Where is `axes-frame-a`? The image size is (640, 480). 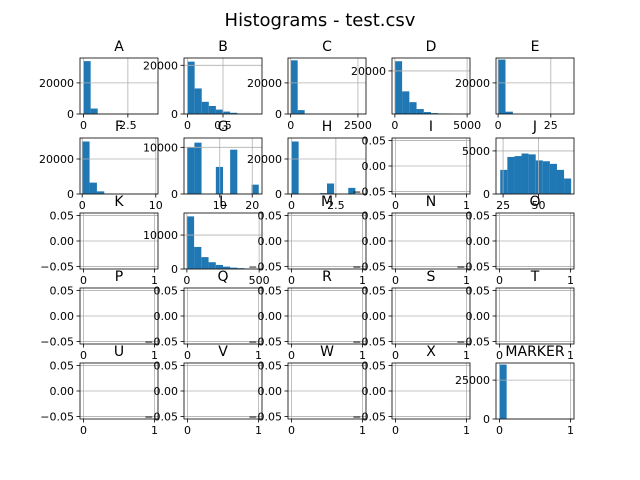 axes-frame-a is located at coordinates (119, 86).